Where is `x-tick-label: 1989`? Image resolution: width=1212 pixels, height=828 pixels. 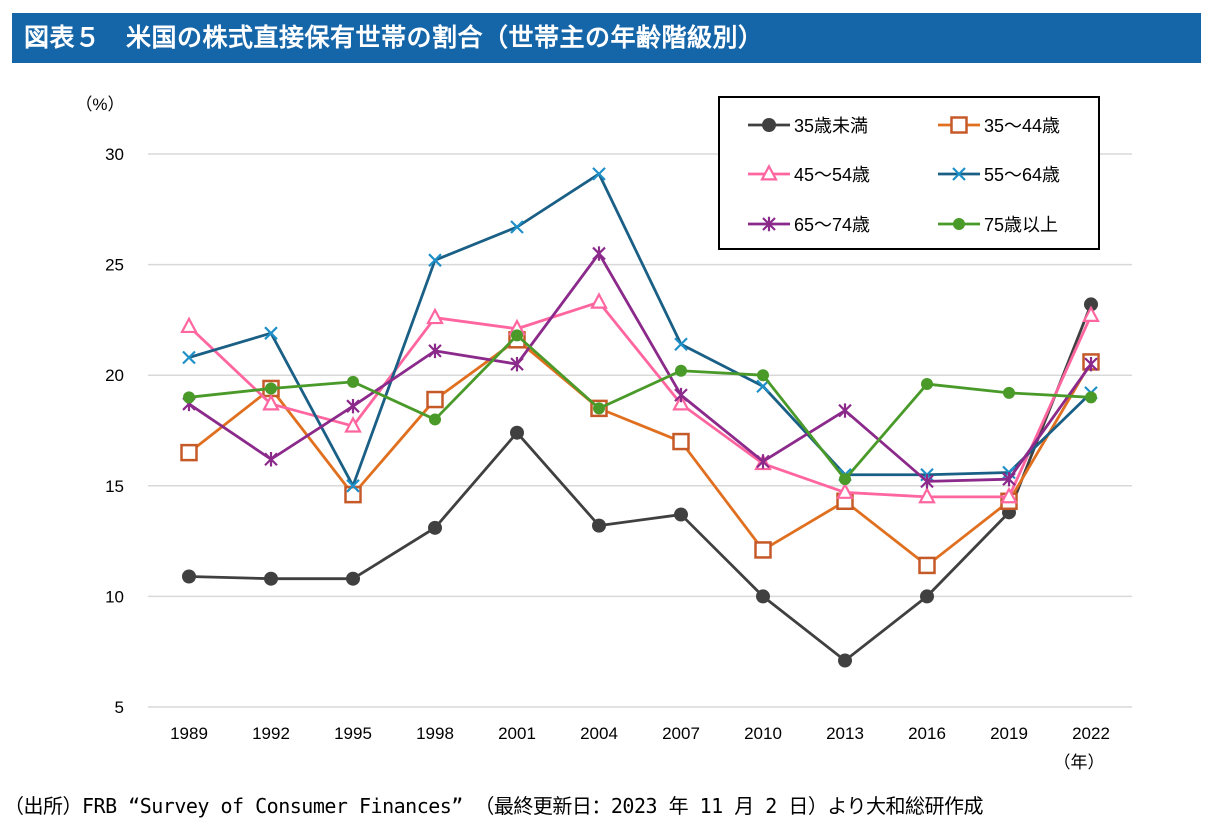
x-tick-label: 1989 is located at coordinates (189, 733).